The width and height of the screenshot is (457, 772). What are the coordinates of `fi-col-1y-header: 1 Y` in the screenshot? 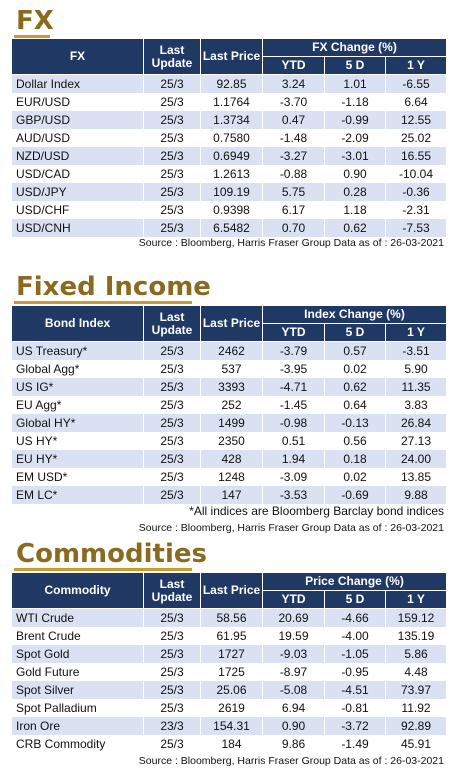 It's located at (416, 332).